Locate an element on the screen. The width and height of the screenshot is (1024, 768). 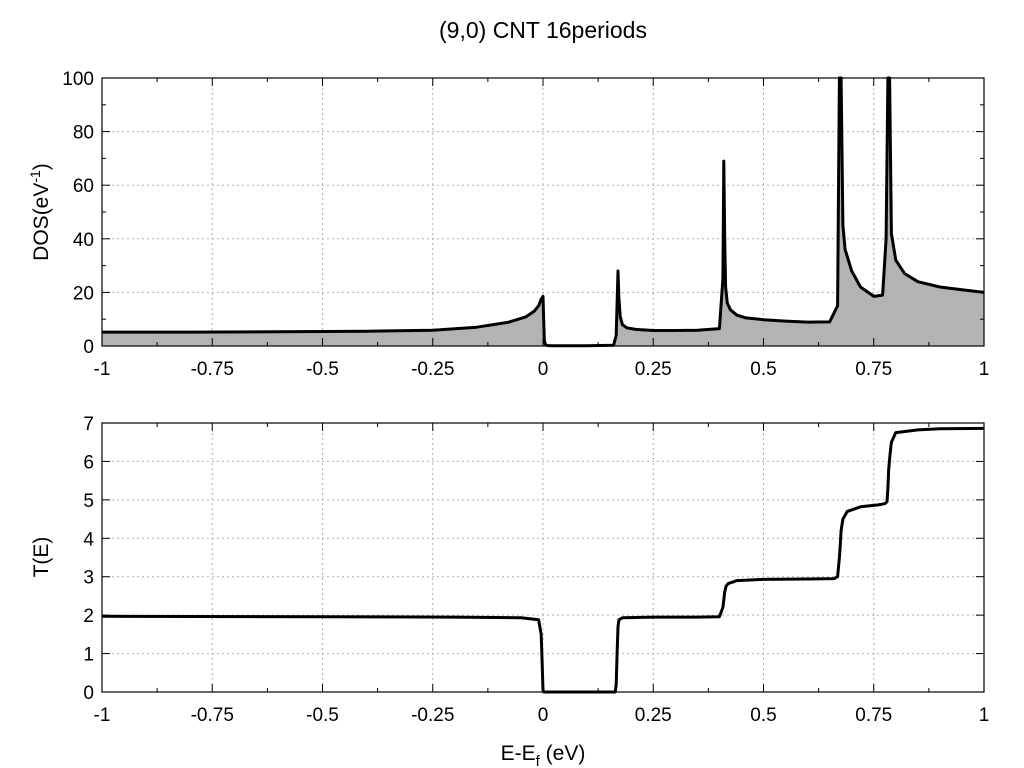
t-x-tick-label: 0.5 is located at coordinates (763, 715).